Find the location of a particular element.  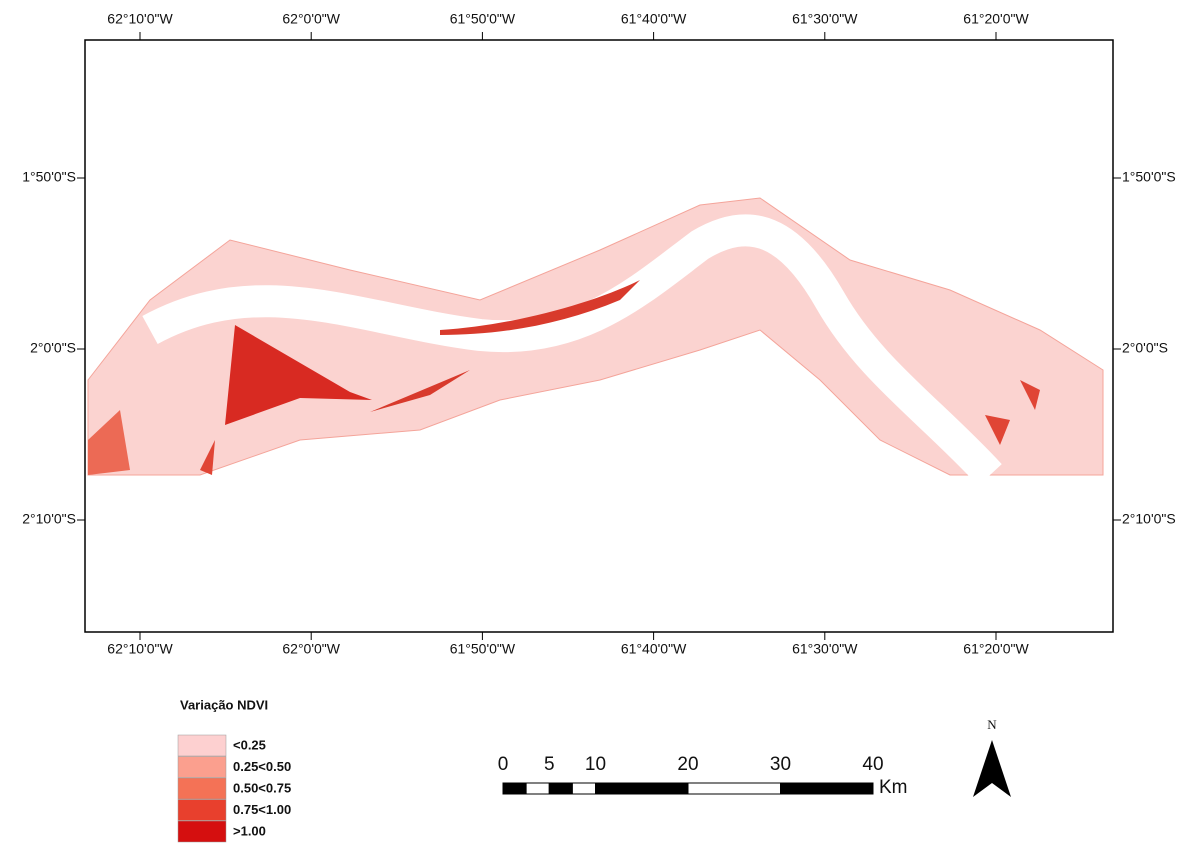

scale-label: 40 is located at coordinates (872, 764).